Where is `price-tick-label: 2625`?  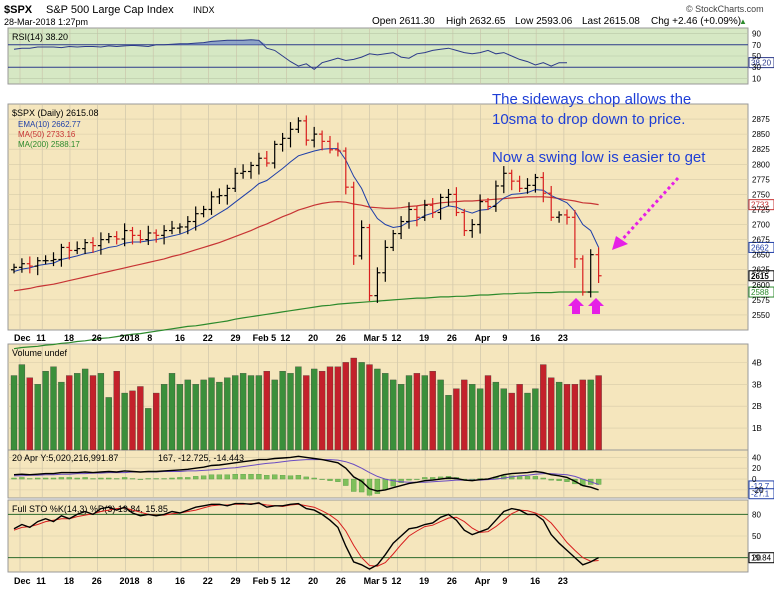 price-tick-label: 2625 is located at coordinates (761, 270).